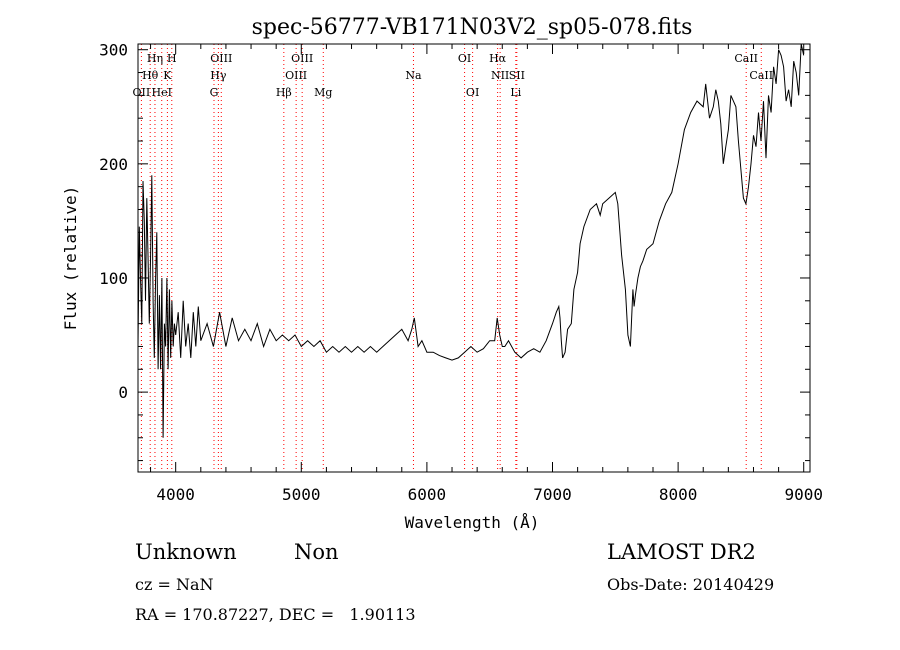 The height and width of the screenshot is (650, 900). What do you see at coordinates (472, 522) in the screenshot?
I see `x-axis-label: Wavelength (Å)` at bounding box center [472, 522].